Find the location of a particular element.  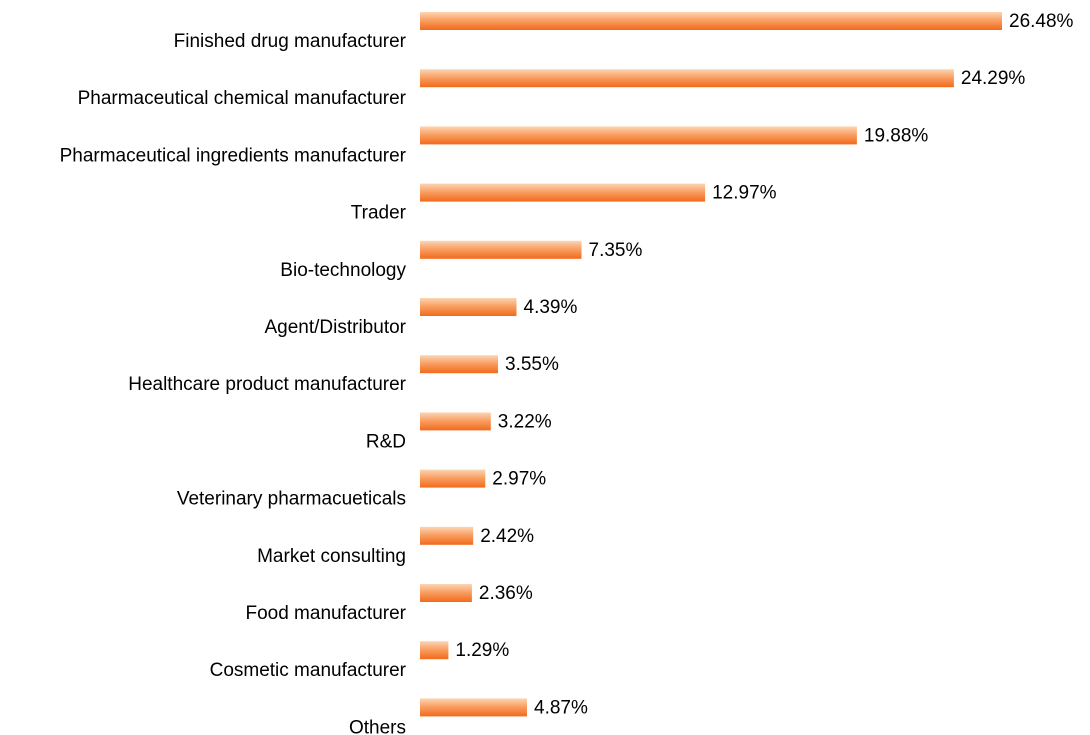

value-label-3: 12.97% is located at coordinates (744, 193).